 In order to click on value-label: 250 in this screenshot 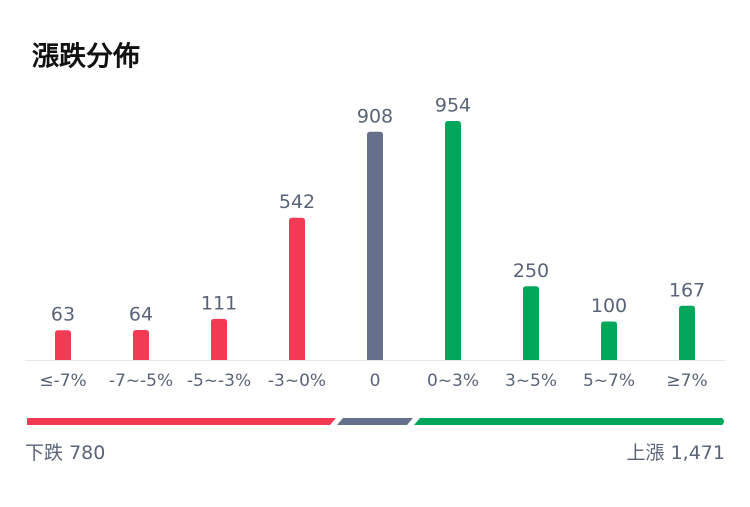, I will do `click(531, 271)`.